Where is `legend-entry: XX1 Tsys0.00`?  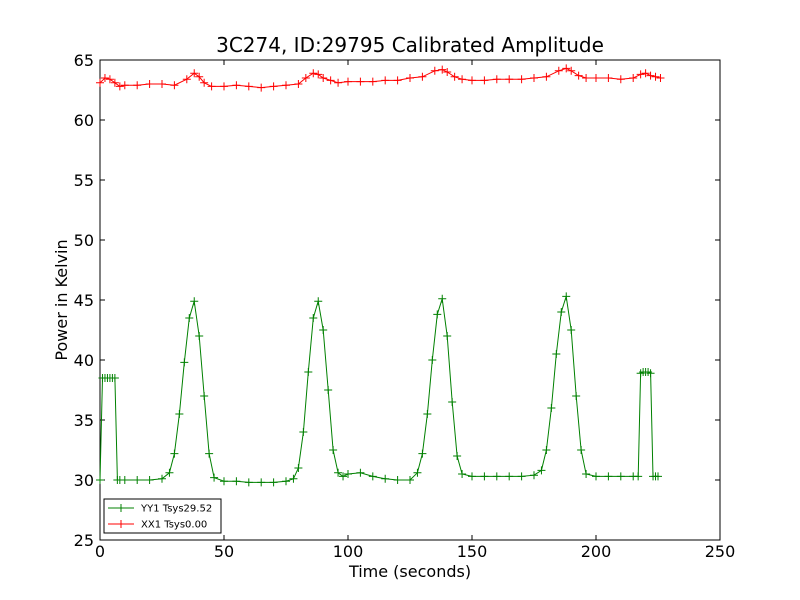 legend-entry: XX1 Tsys0.00 is located at coordinates (157, 525).